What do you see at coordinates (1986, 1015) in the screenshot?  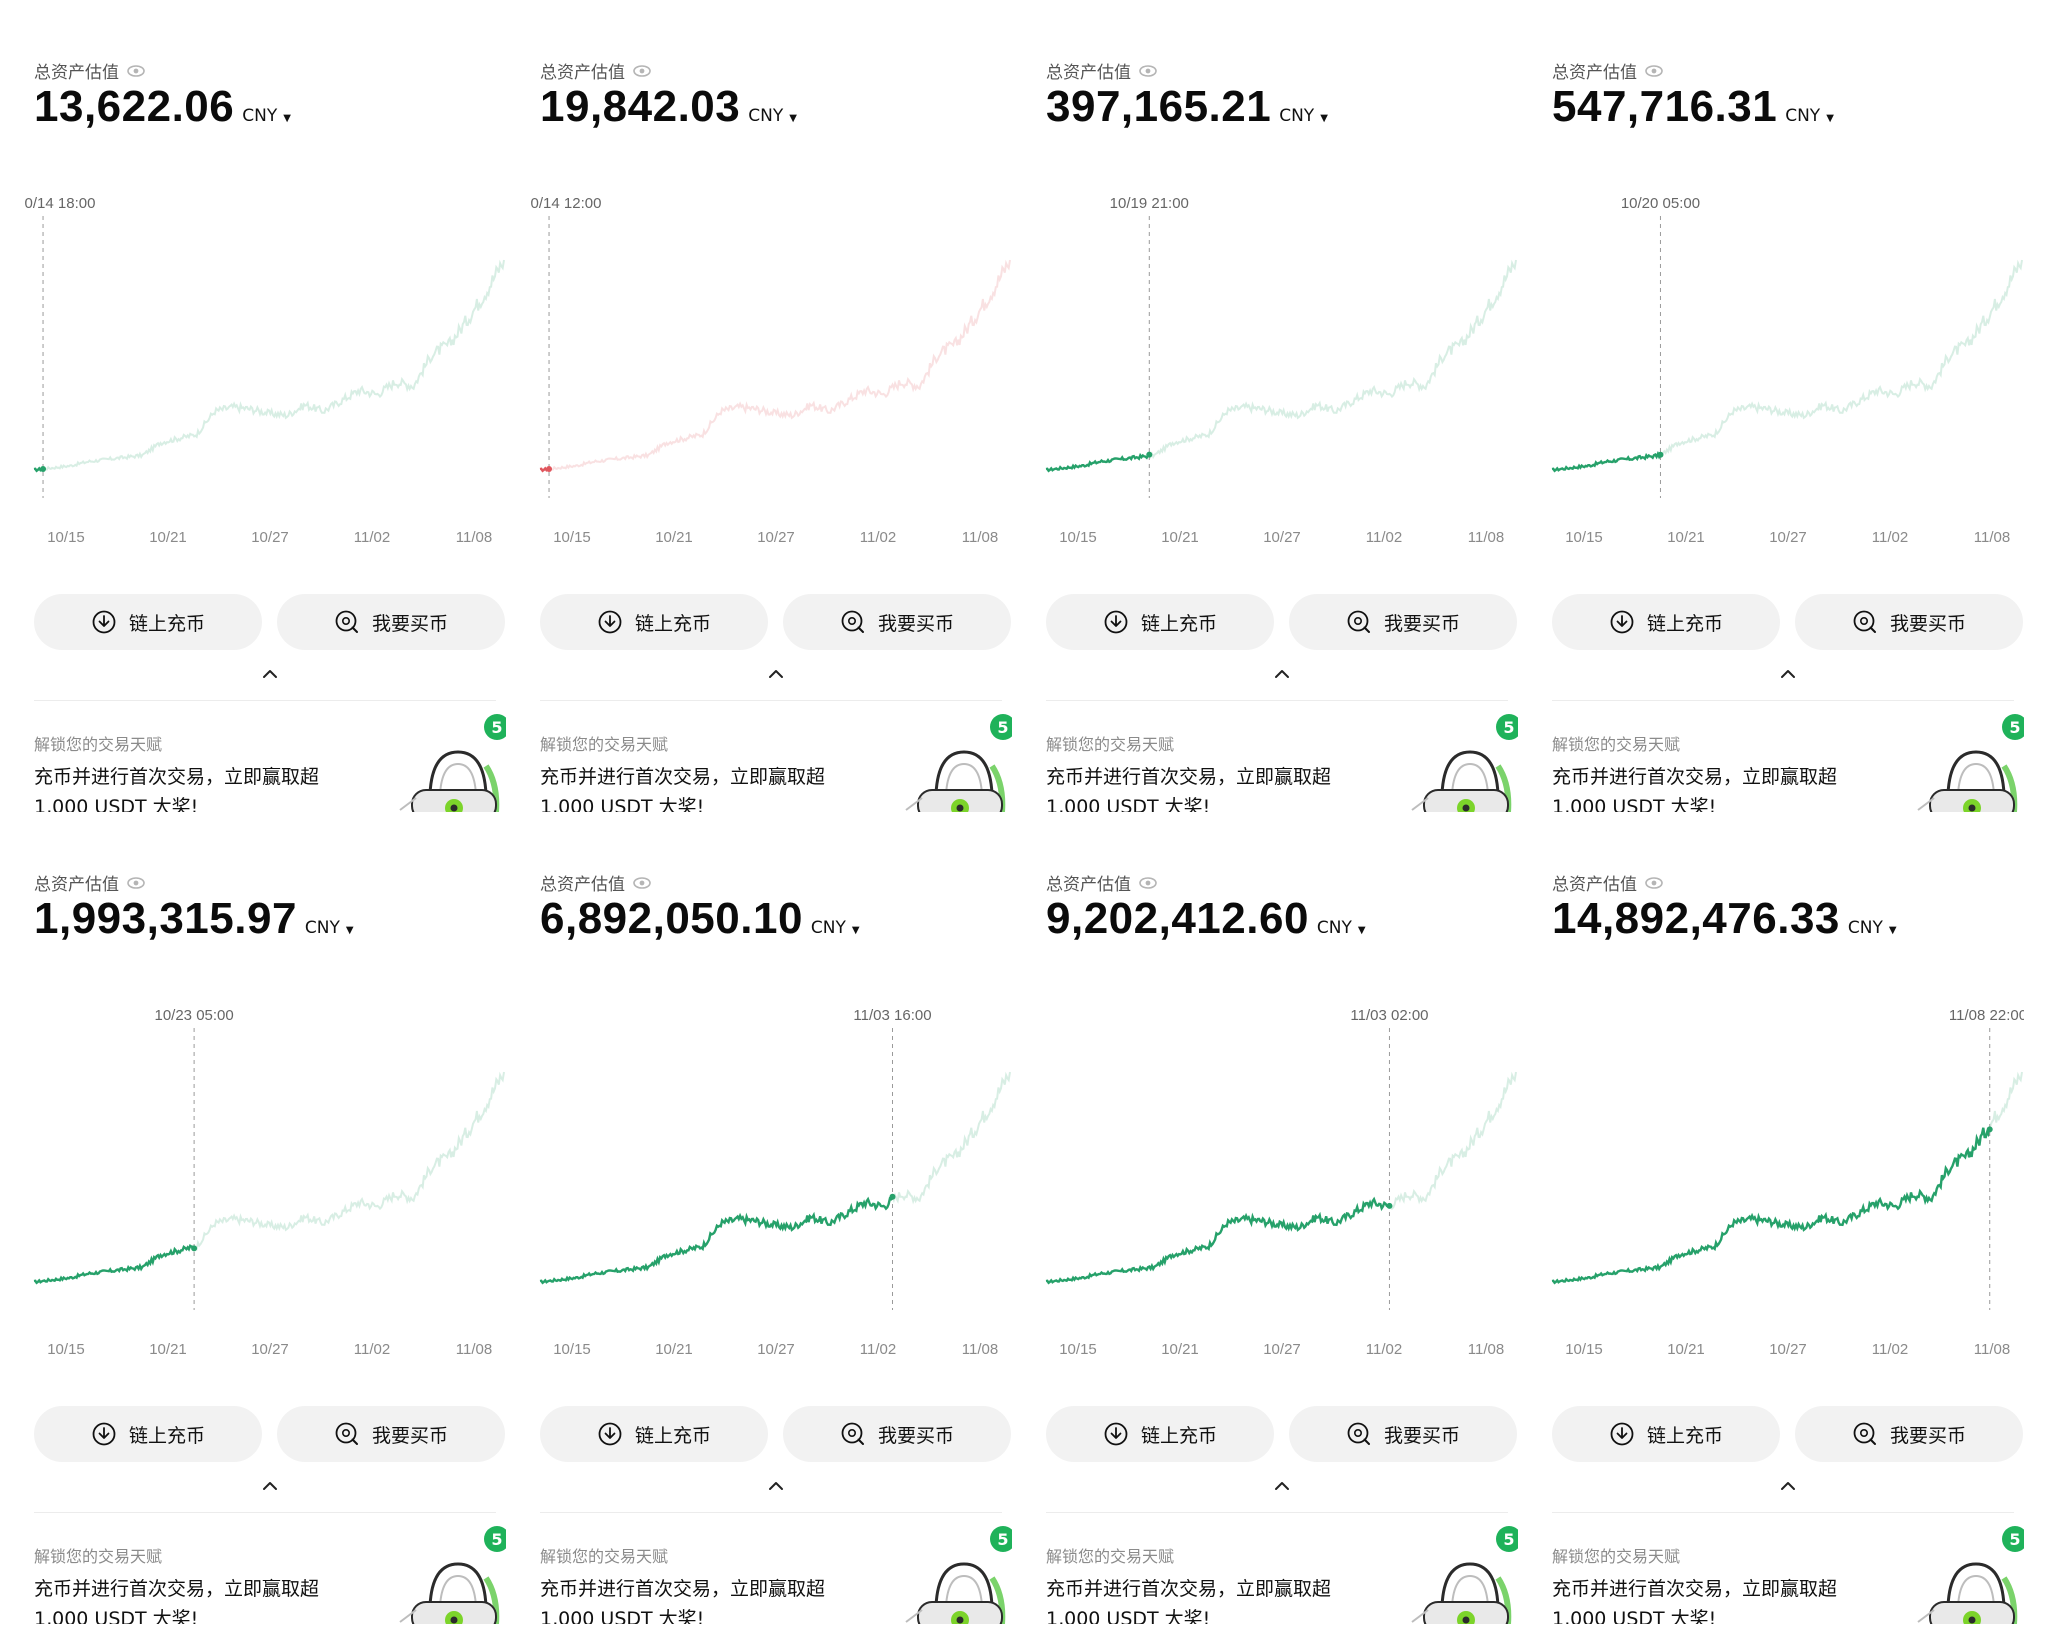 I see `hover-time-label: 11/08 22:00` at bounding box center [1986, 1015].